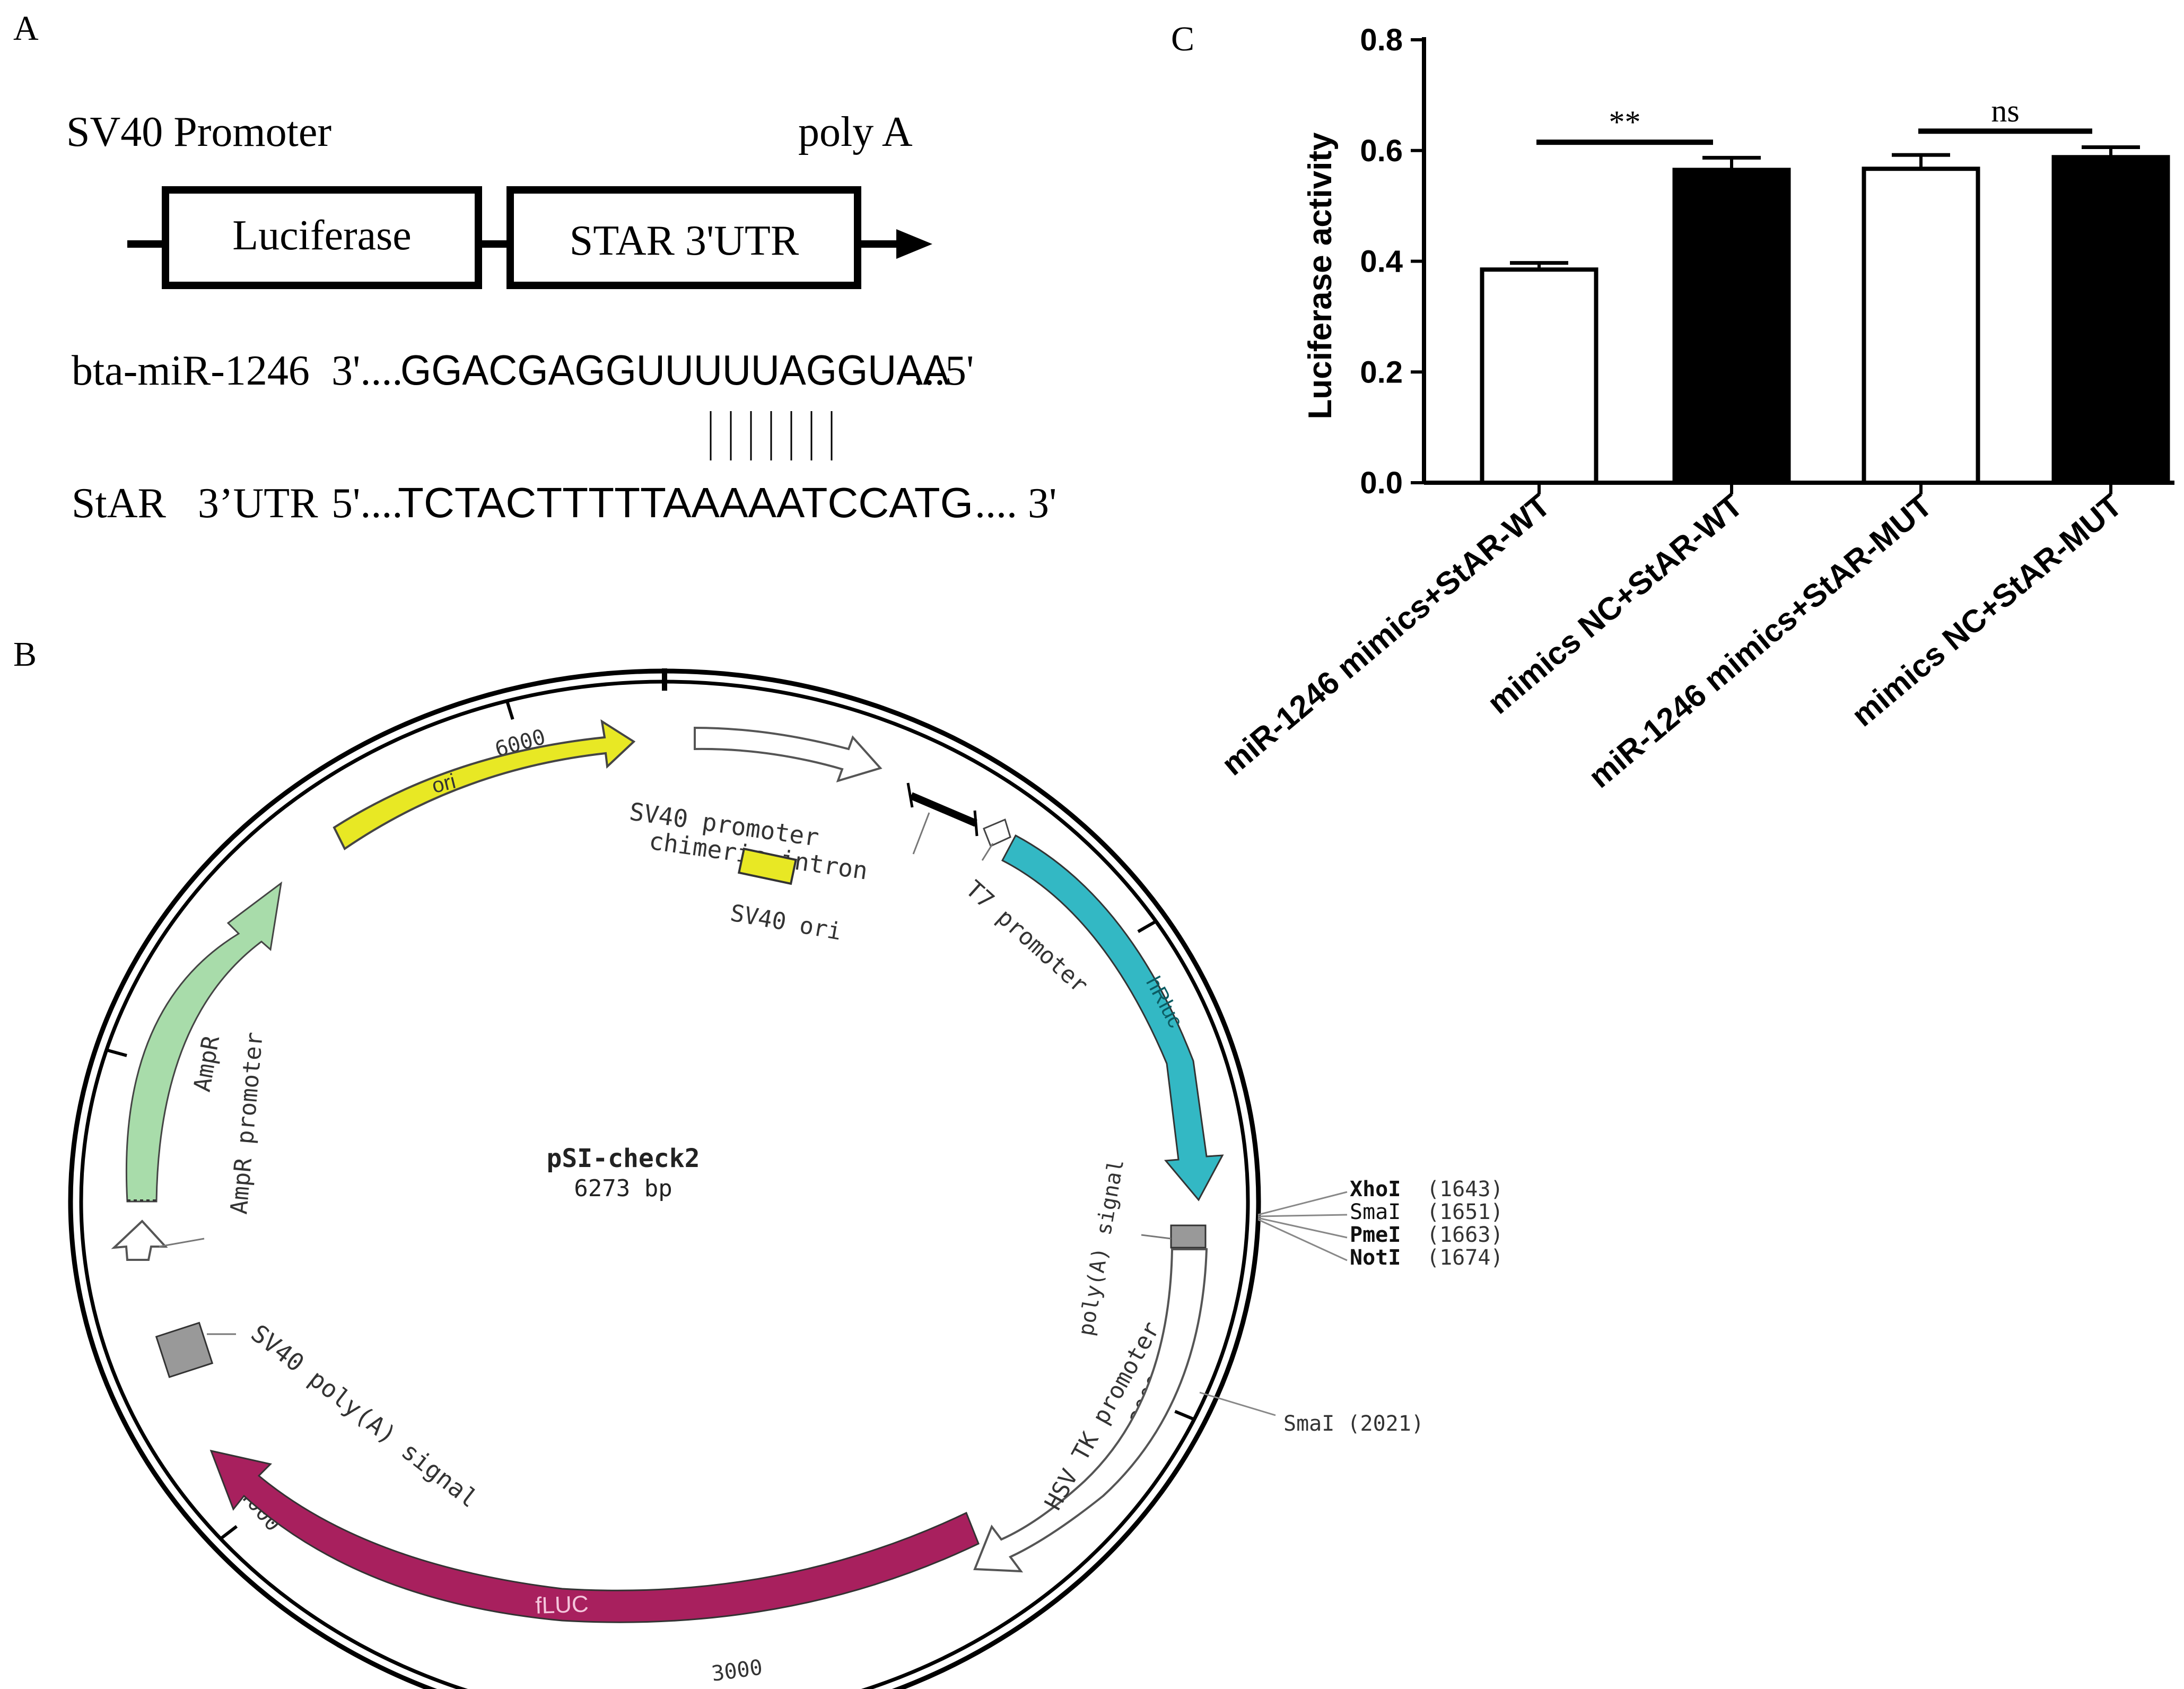 This screenshot has height=1689, width=2184. What do you see at coordinates (943, 370) in the screenshot?
I see `mirna-suffix: ...5'` at bounding box center [943, 370].